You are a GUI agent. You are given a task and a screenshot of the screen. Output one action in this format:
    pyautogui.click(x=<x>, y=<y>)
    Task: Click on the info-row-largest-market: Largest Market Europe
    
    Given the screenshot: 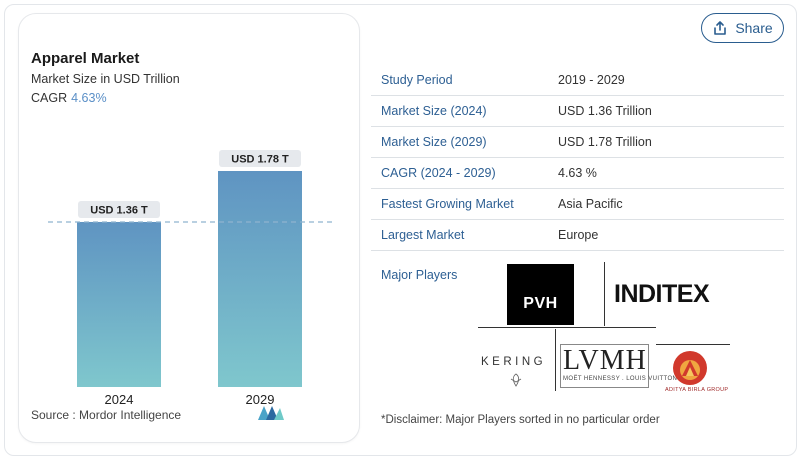 What is the action you would take?
    pyautogui.click(x=577, y=235)
    